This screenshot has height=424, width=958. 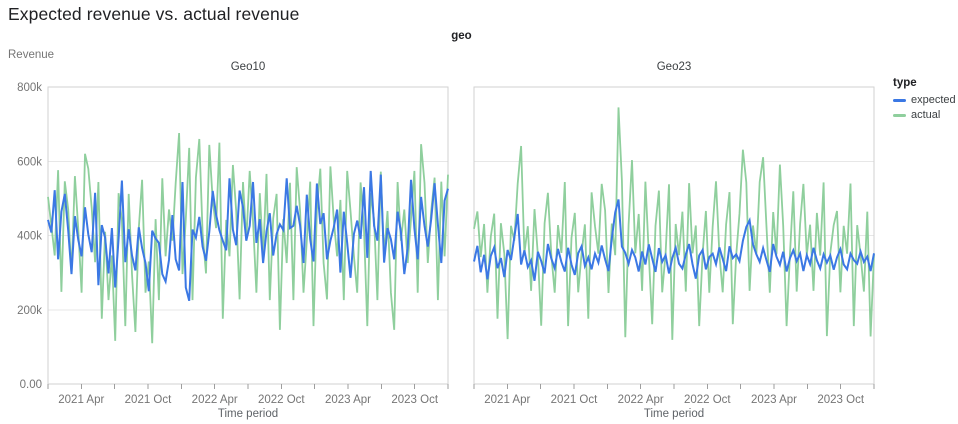 I want to click on legend-title: type, so click(x=905, y=83).